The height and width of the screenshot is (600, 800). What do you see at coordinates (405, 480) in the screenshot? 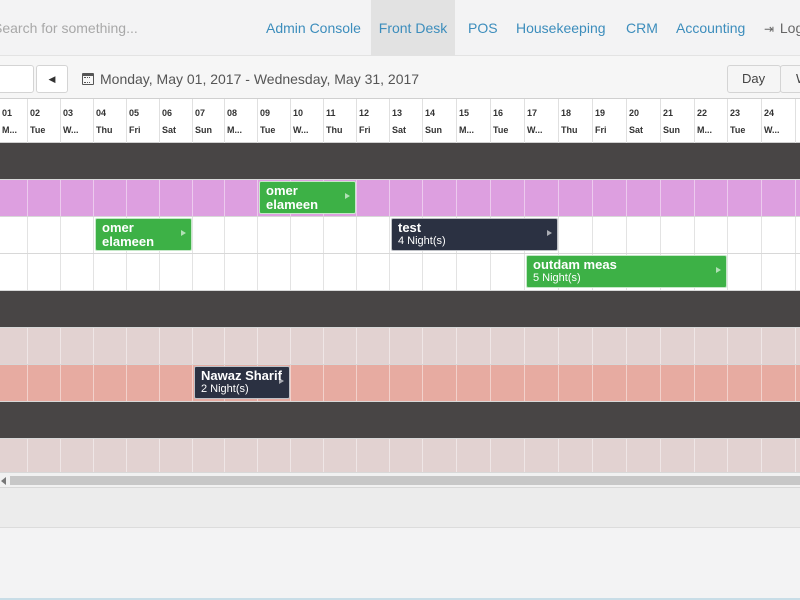
I see `scrollbar-thumb` at bounding box center [405, 480].